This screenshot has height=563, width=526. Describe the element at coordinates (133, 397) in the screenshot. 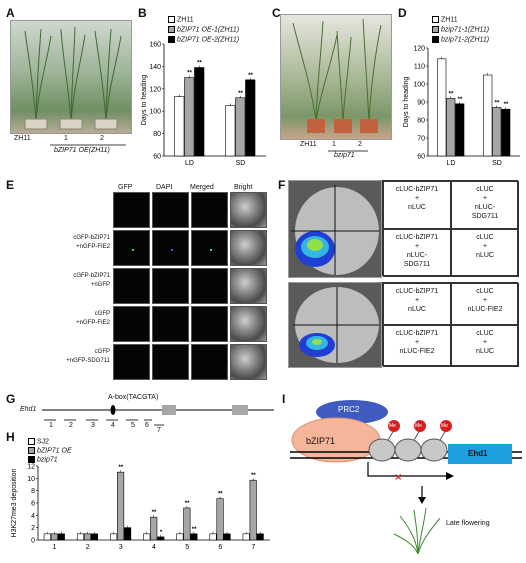

I see `panel-g-abox-label: A-box(TACGTA)` at that location.